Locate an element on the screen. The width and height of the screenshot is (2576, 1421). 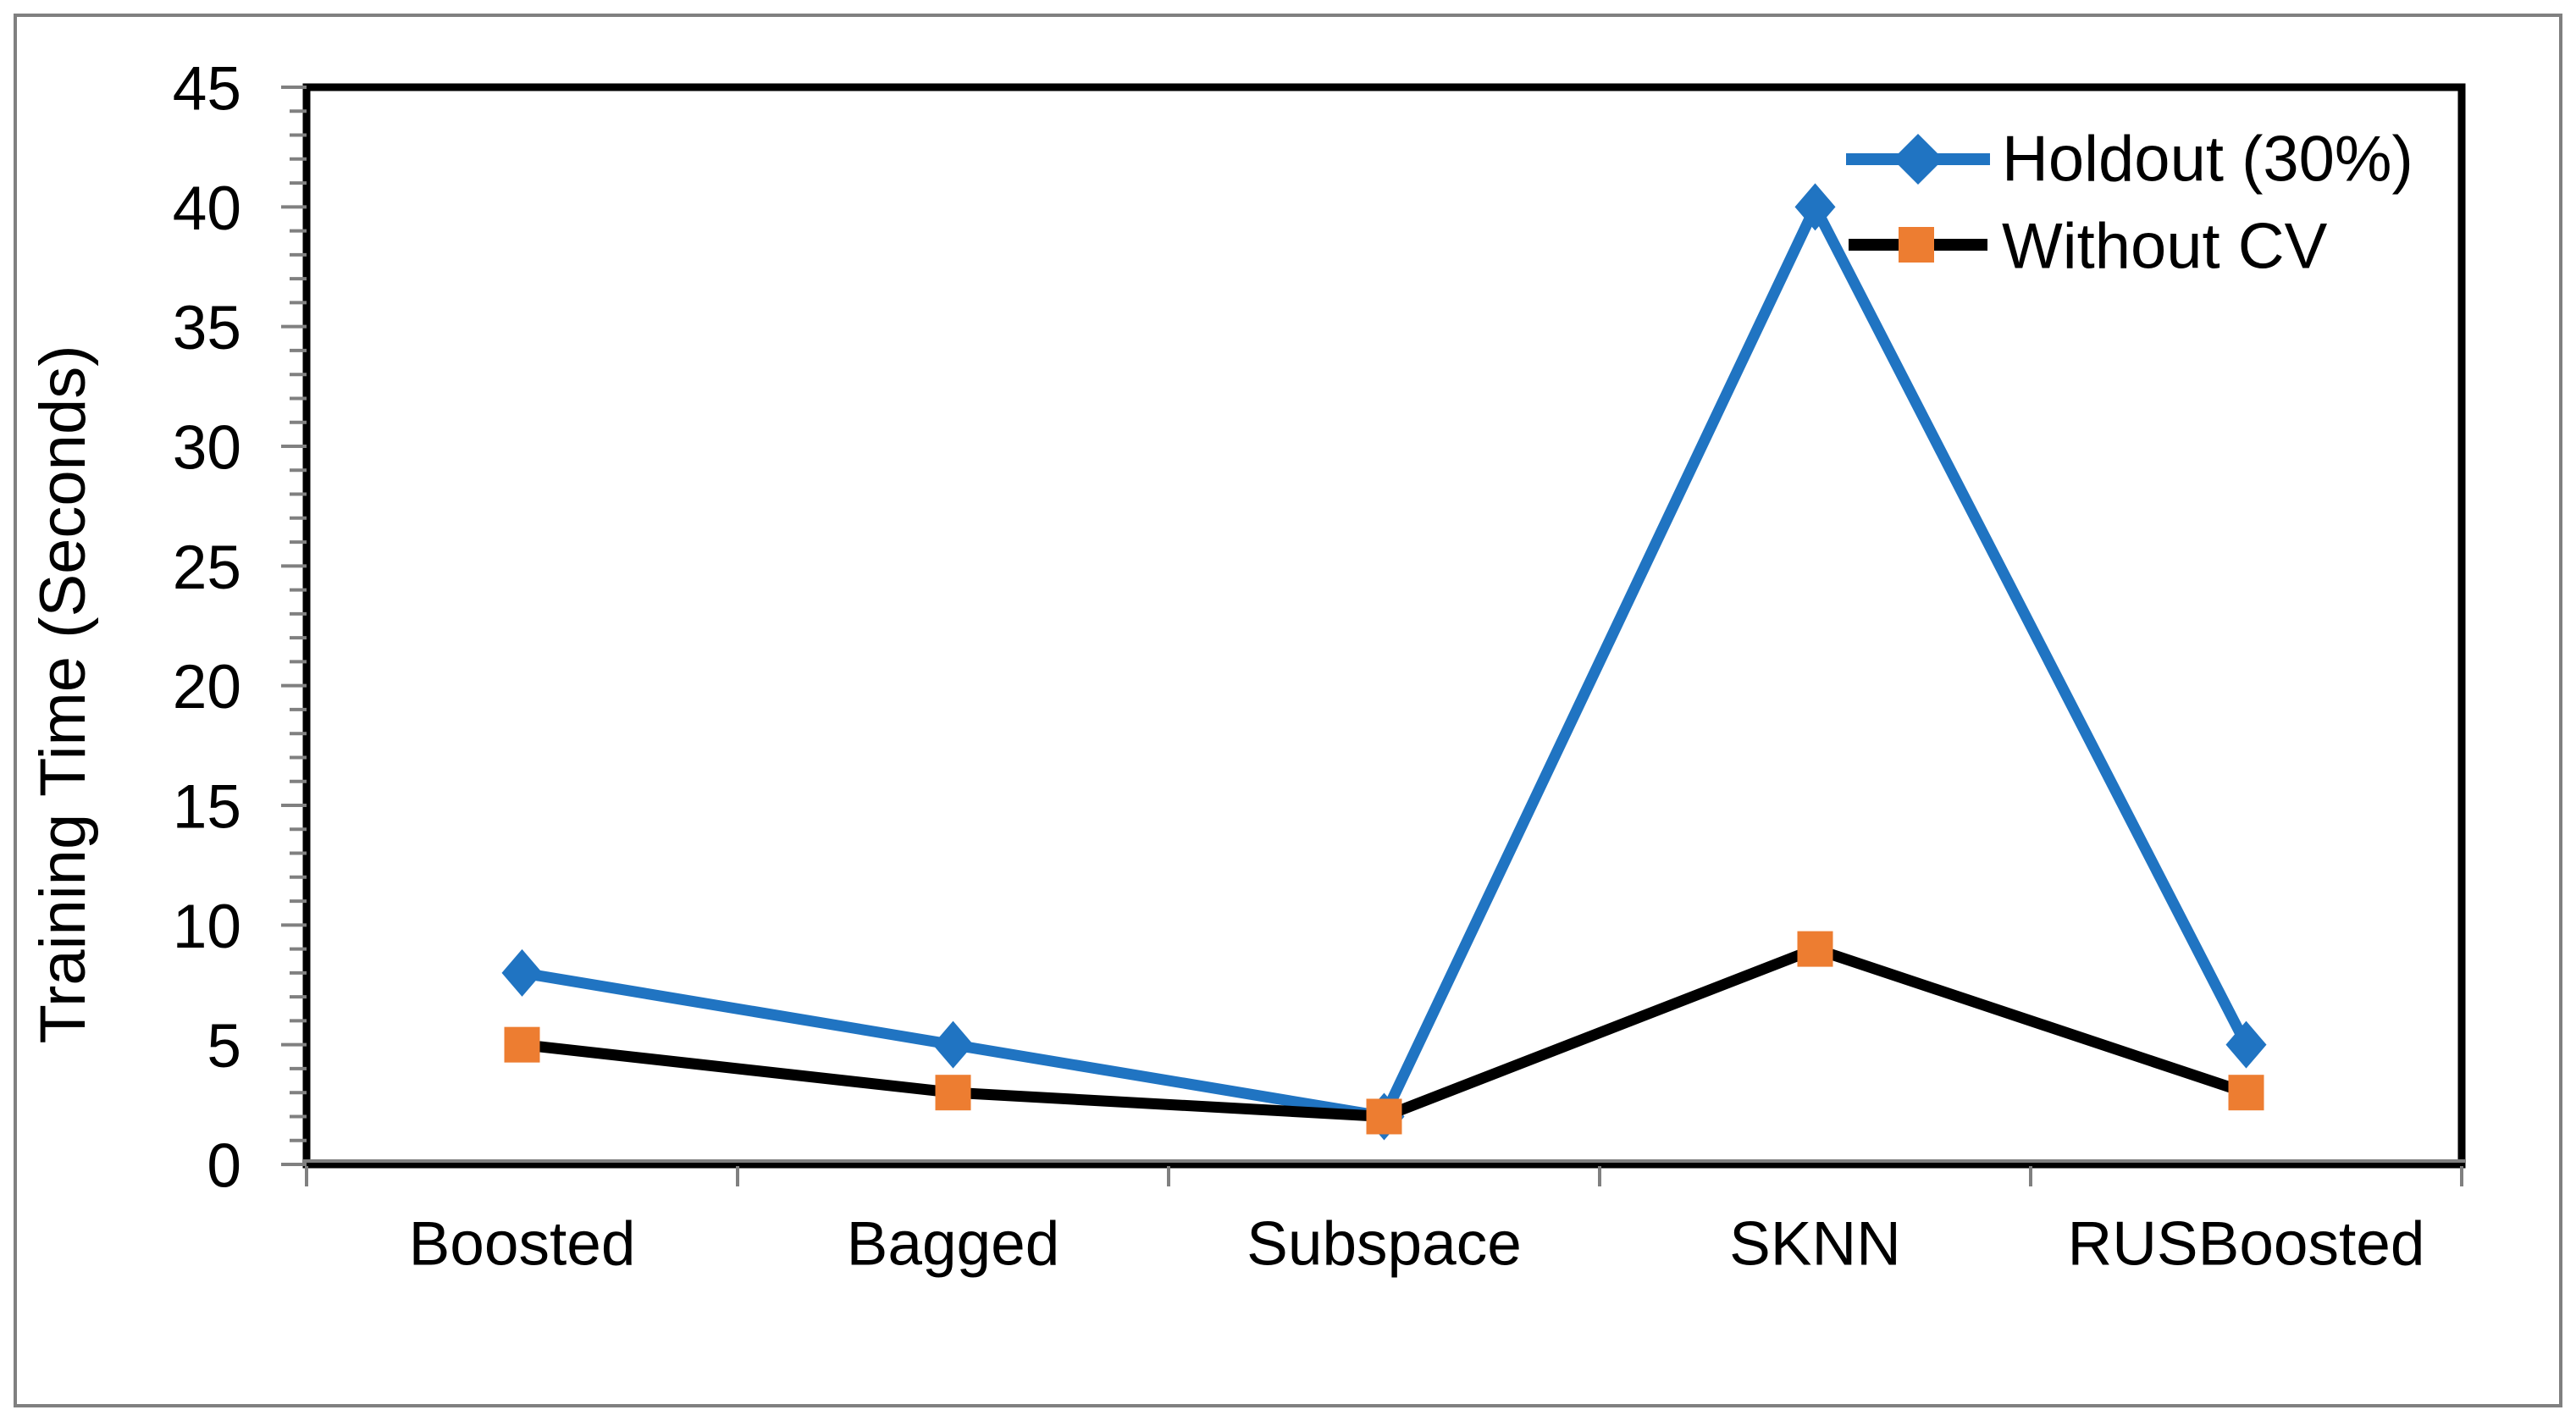
x-category-label: SKNN is located at coordinates (1815, 1244).